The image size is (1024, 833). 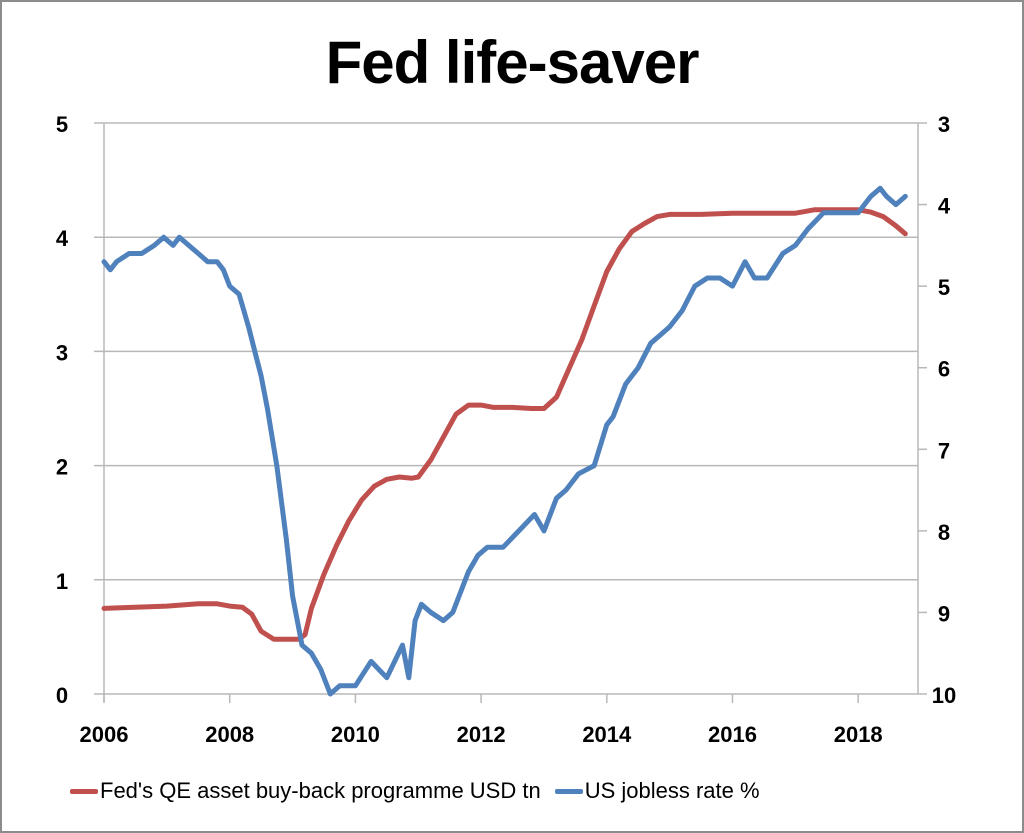 What do you see at coordinates (229, 734) in the screenshot?
I see `x-tick-label: 2008` at bounding box center [229, 734].